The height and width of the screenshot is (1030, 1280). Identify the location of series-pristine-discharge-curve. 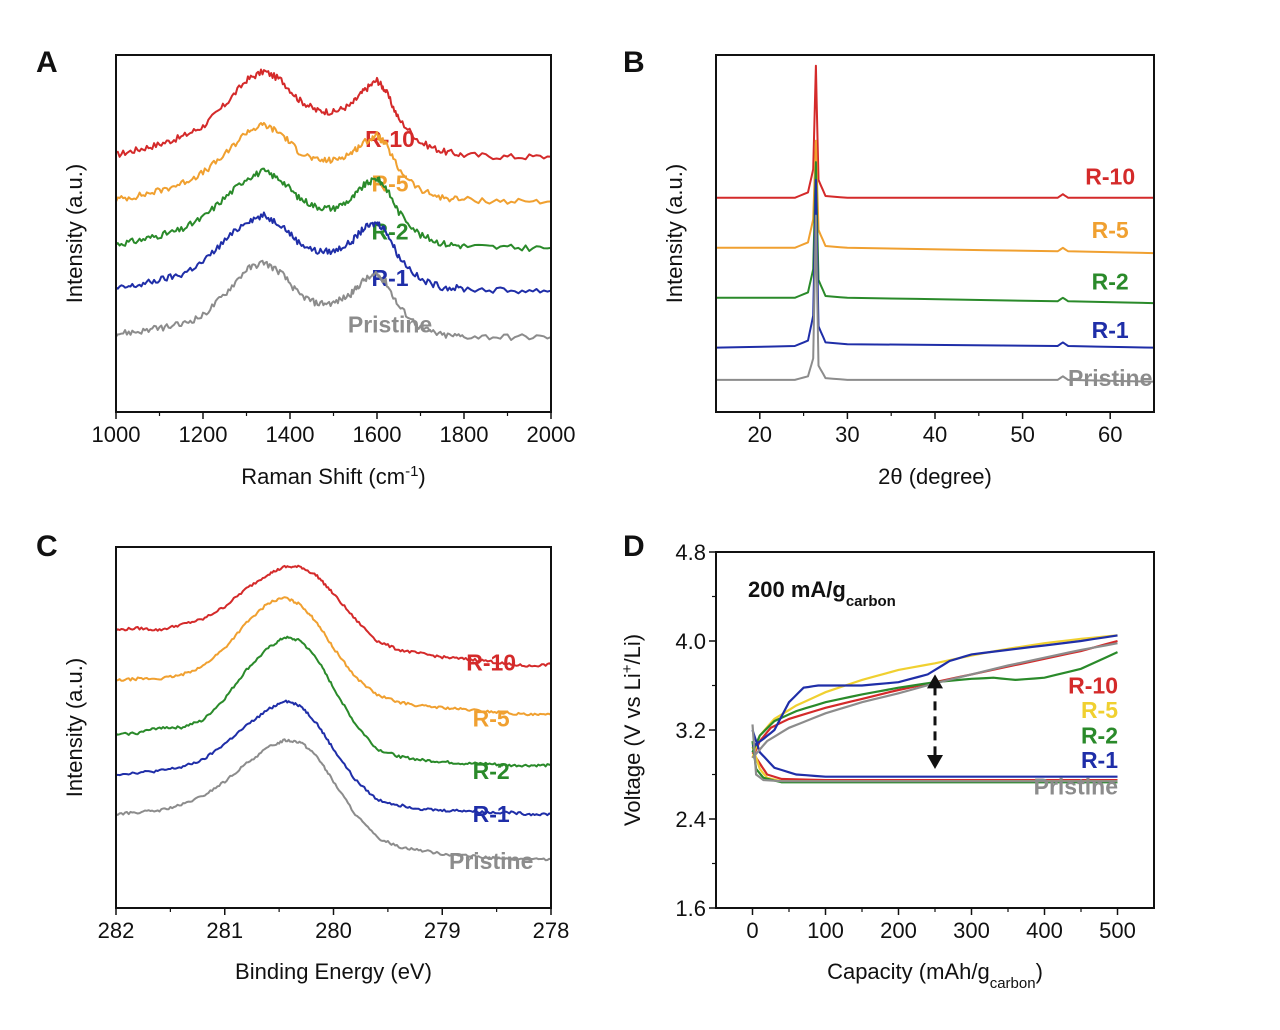
(934, 753).